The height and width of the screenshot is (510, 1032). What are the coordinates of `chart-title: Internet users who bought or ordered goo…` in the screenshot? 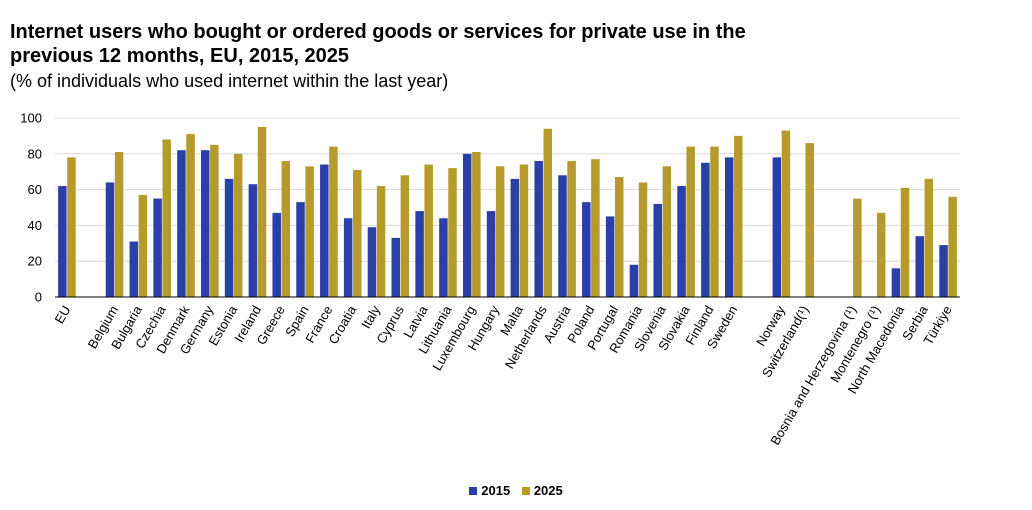 It's located at (378, 44).